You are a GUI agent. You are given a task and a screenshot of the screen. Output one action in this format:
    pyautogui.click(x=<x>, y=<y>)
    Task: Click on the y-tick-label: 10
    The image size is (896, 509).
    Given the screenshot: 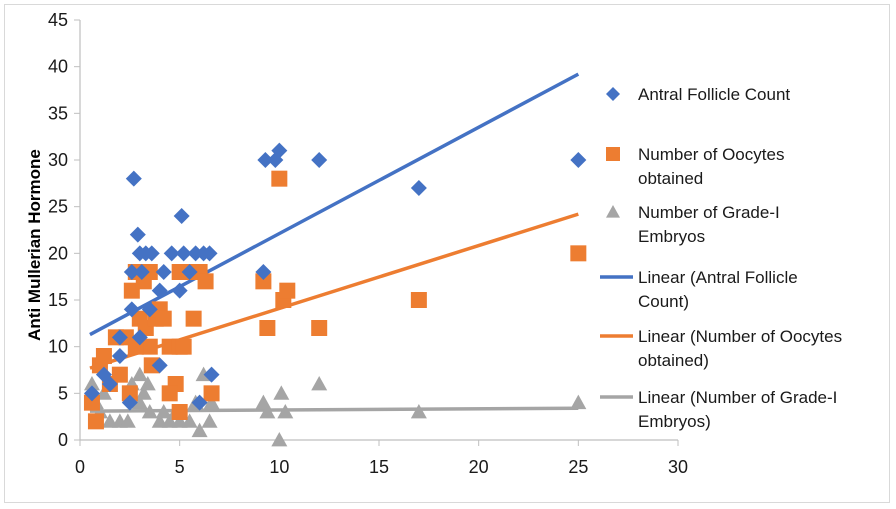 What is the action you would take?
    pyautogui.click(x=58, y=347)
    